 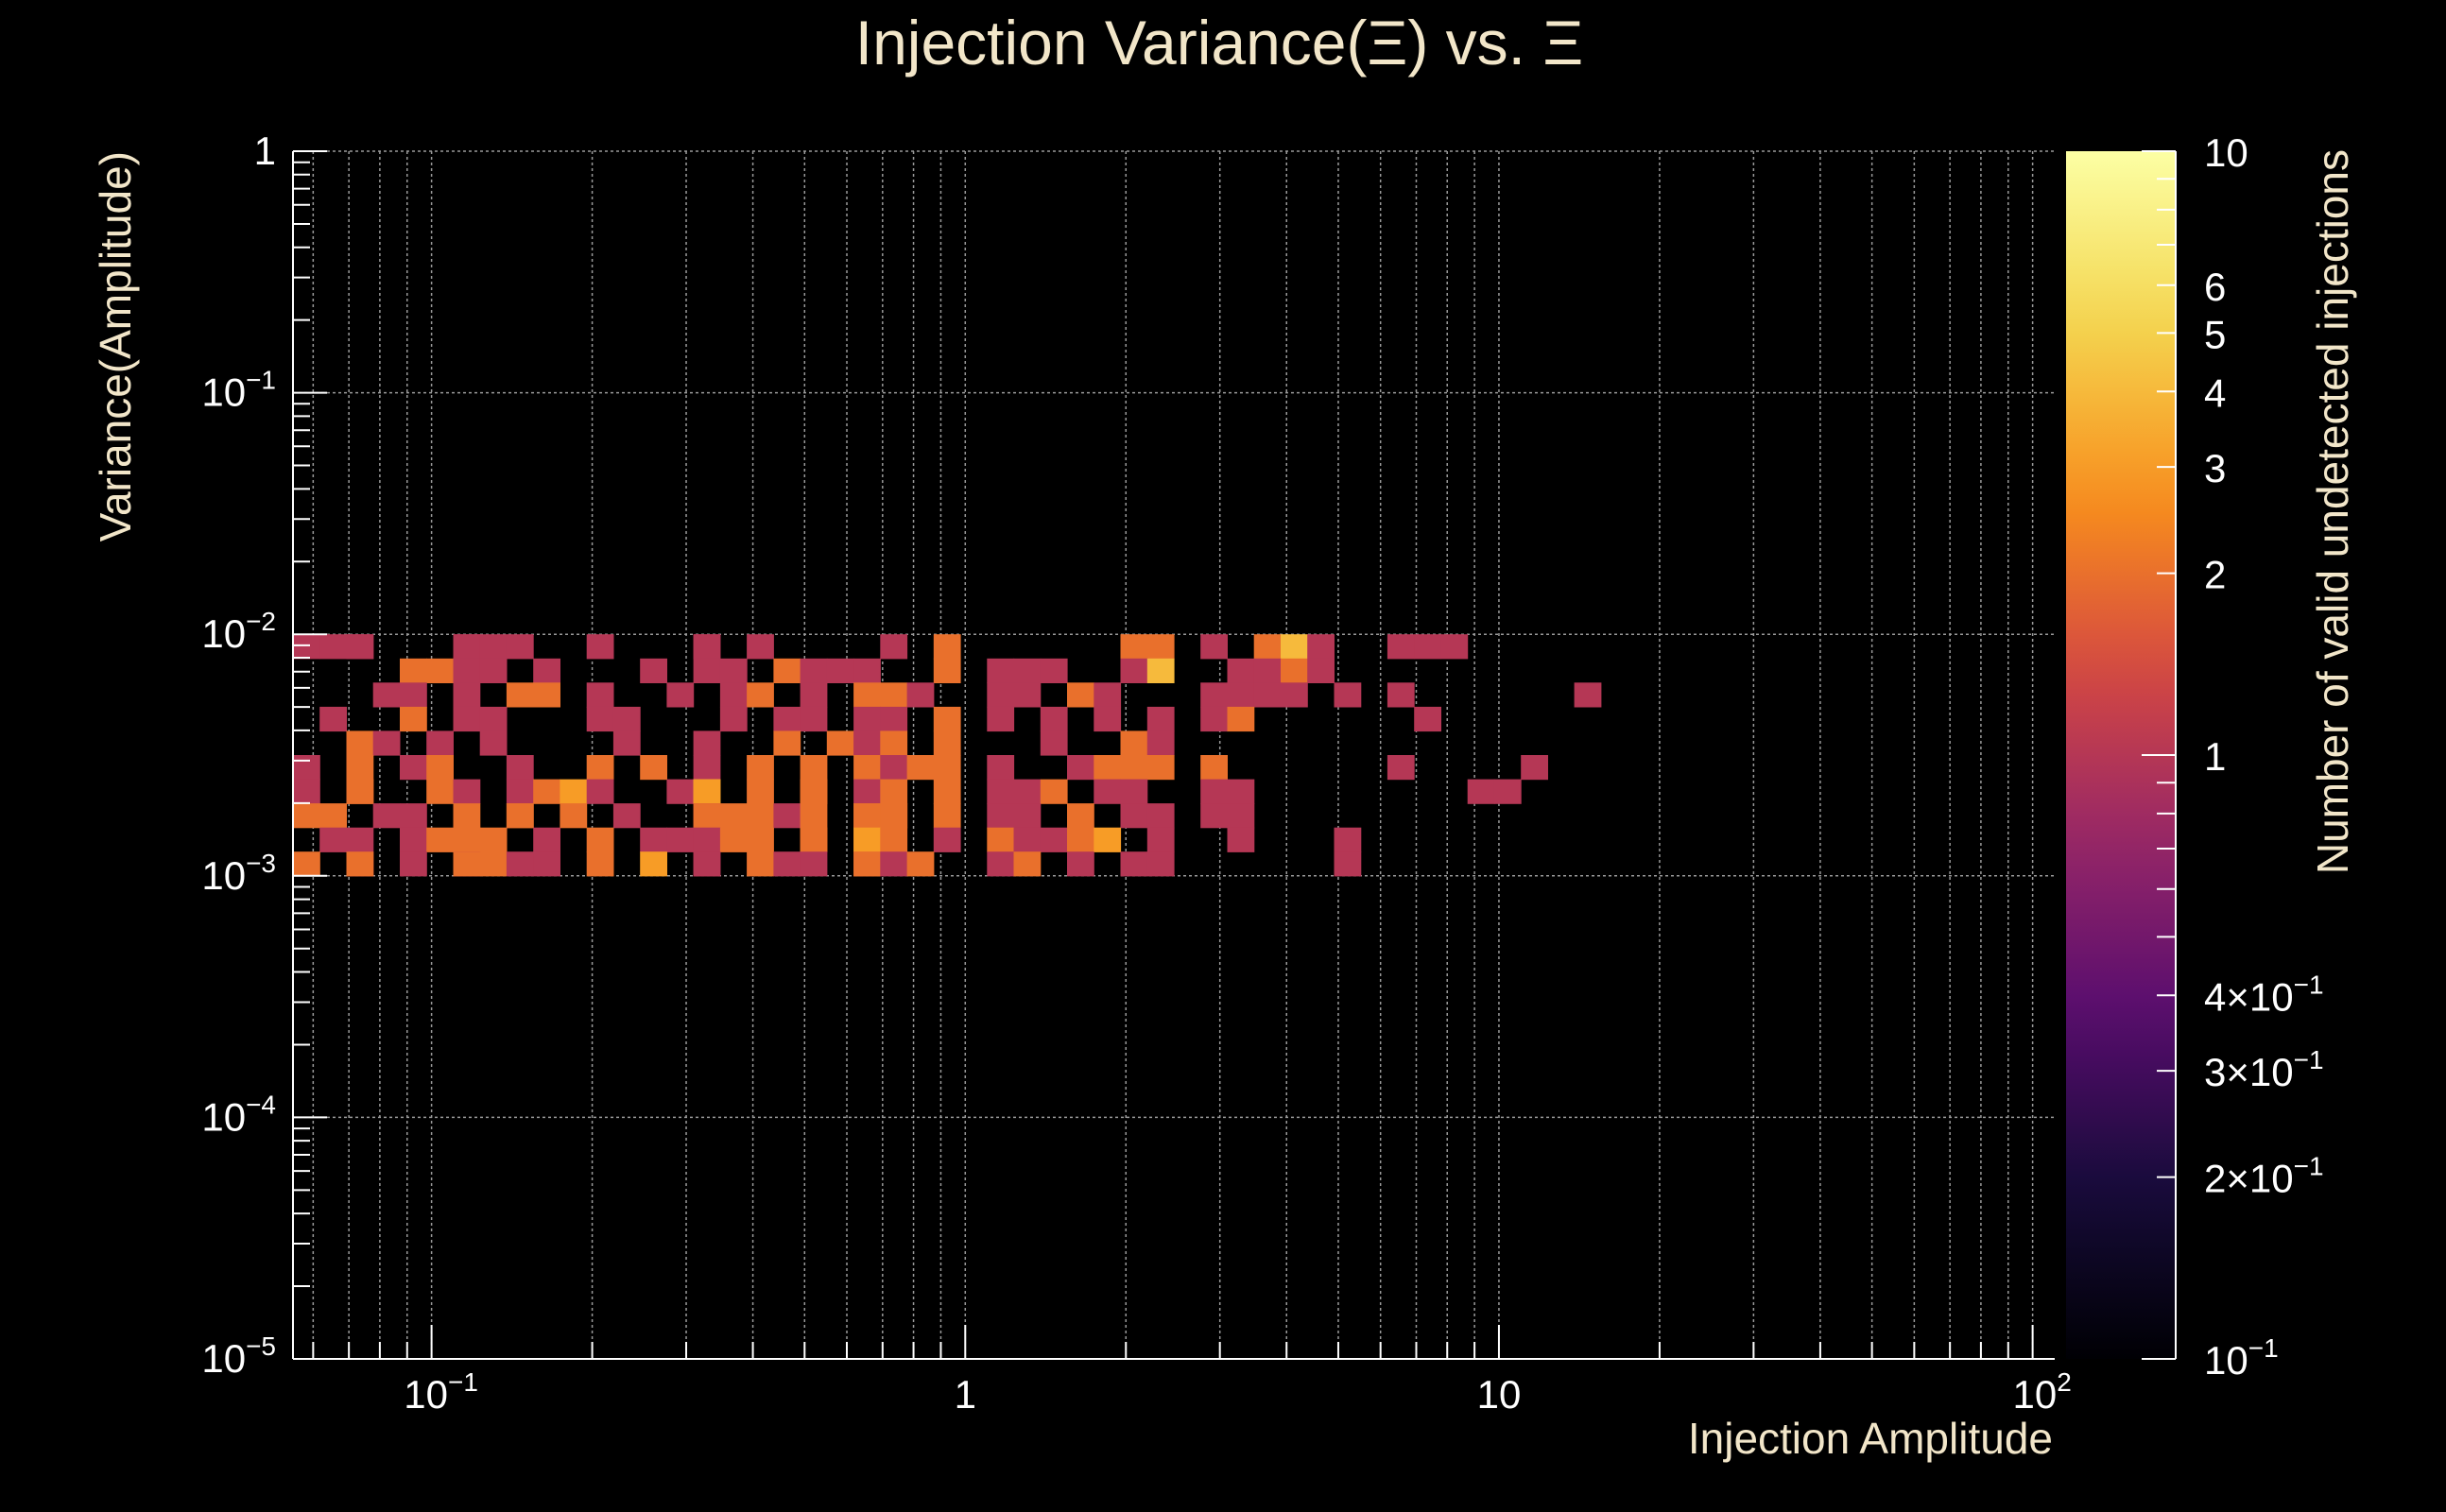 I want to click on x-tick-label: 102, so click(x=2042, y=1392).